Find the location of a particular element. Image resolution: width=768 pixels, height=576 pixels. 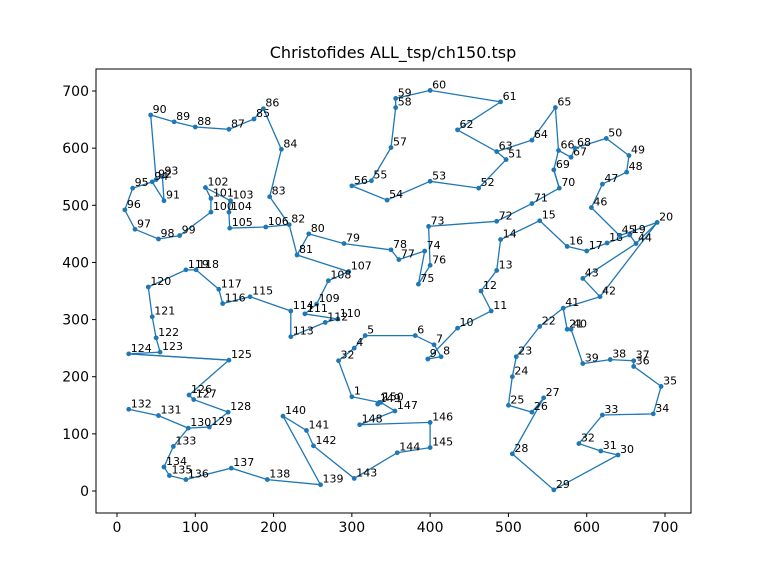

city-label: 11 is located at coordinates (500, 305).